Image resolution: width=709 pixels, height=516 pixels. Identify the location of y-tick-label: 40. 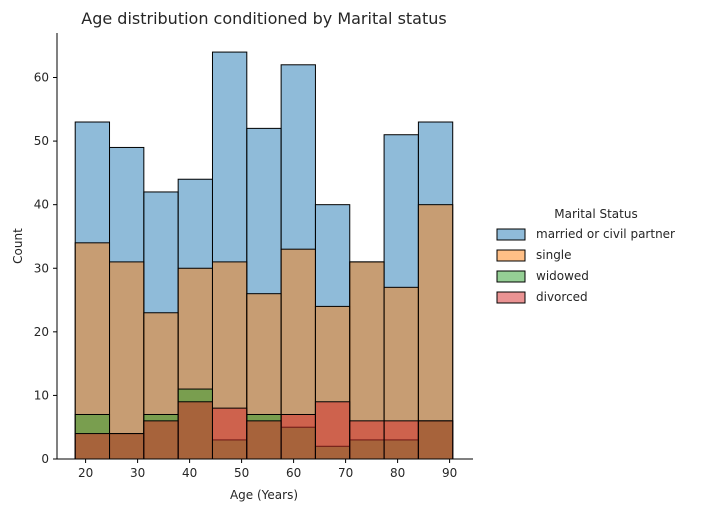
(41, 205).